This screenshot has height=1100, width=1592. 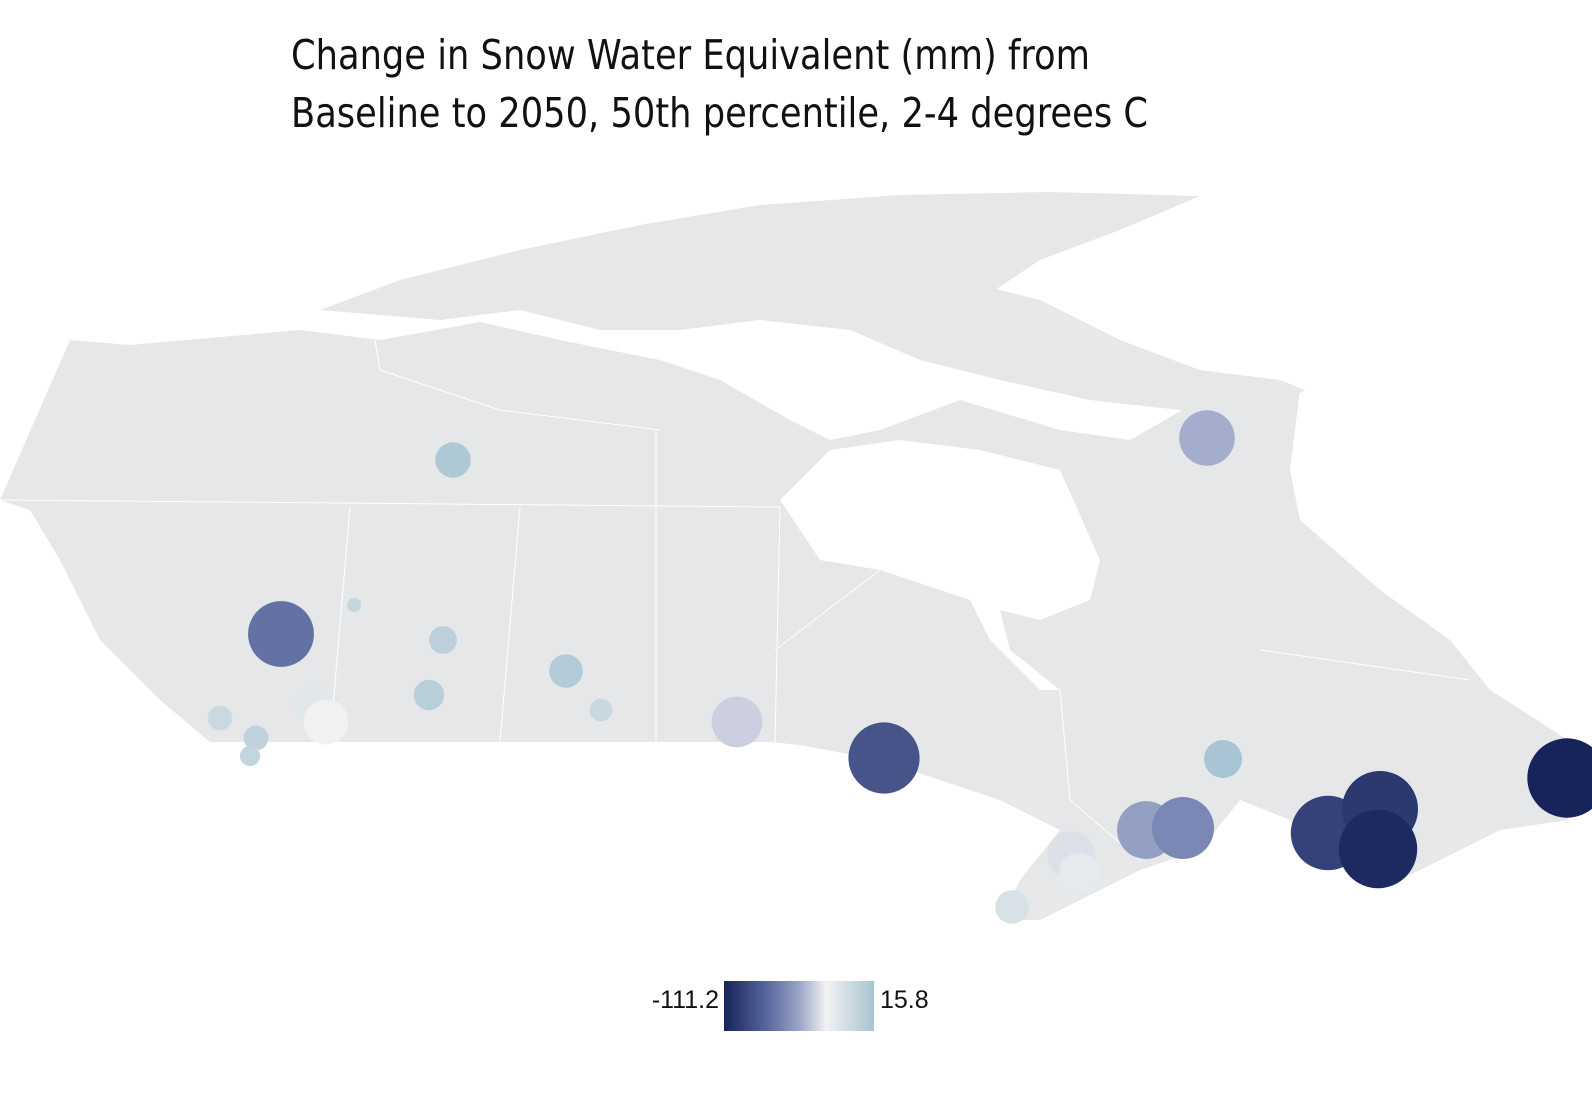 What do you see at coordinates (1092, 350) in the screenshot?
I see `baffin-island` at bounding box center [1092, 350].